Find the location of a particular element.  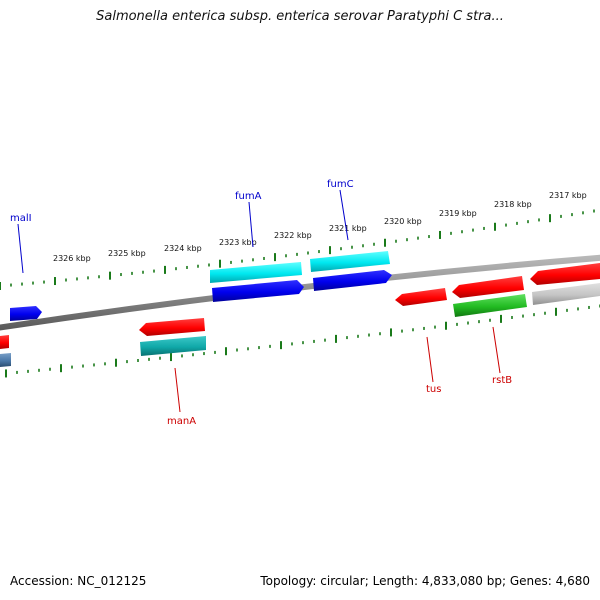

leader-malI is located at coordinates (20, 248).